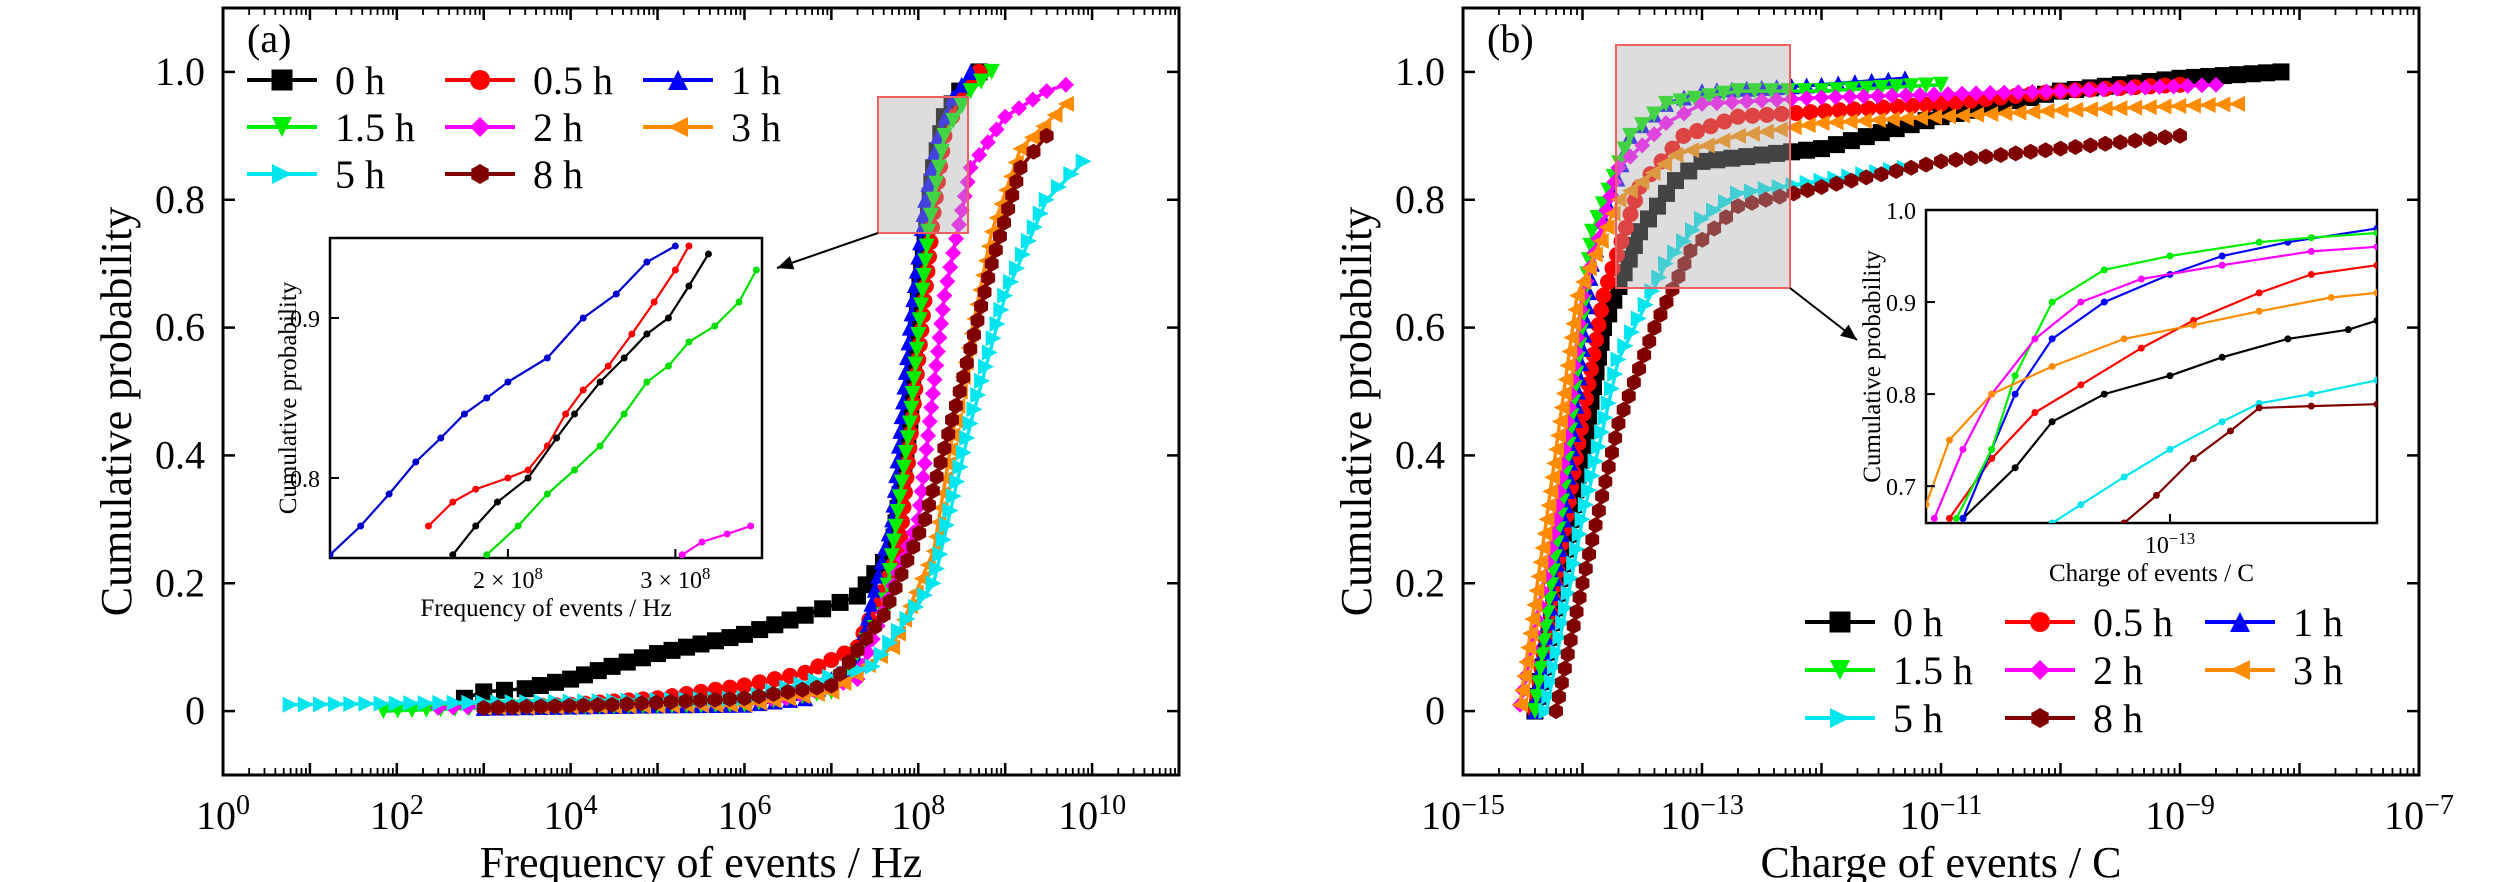  Describe the element at coordinates (786, 263) in the screenshot. I see `zoom-arrowhead` at that location.